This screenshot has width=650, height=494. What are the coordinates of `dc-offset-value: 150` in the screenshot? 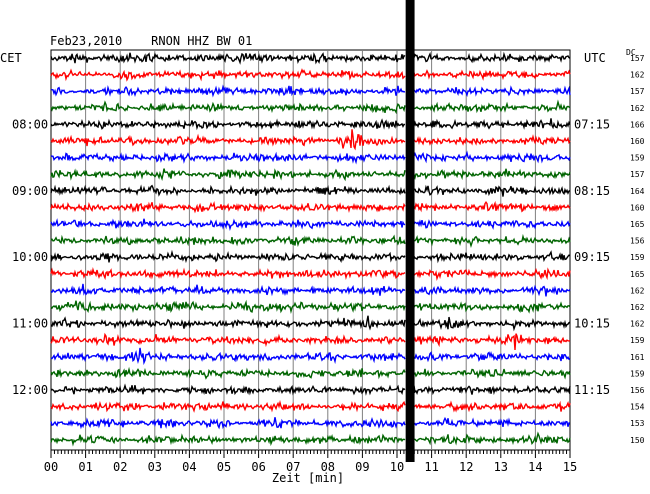 It's located at (637, 440).